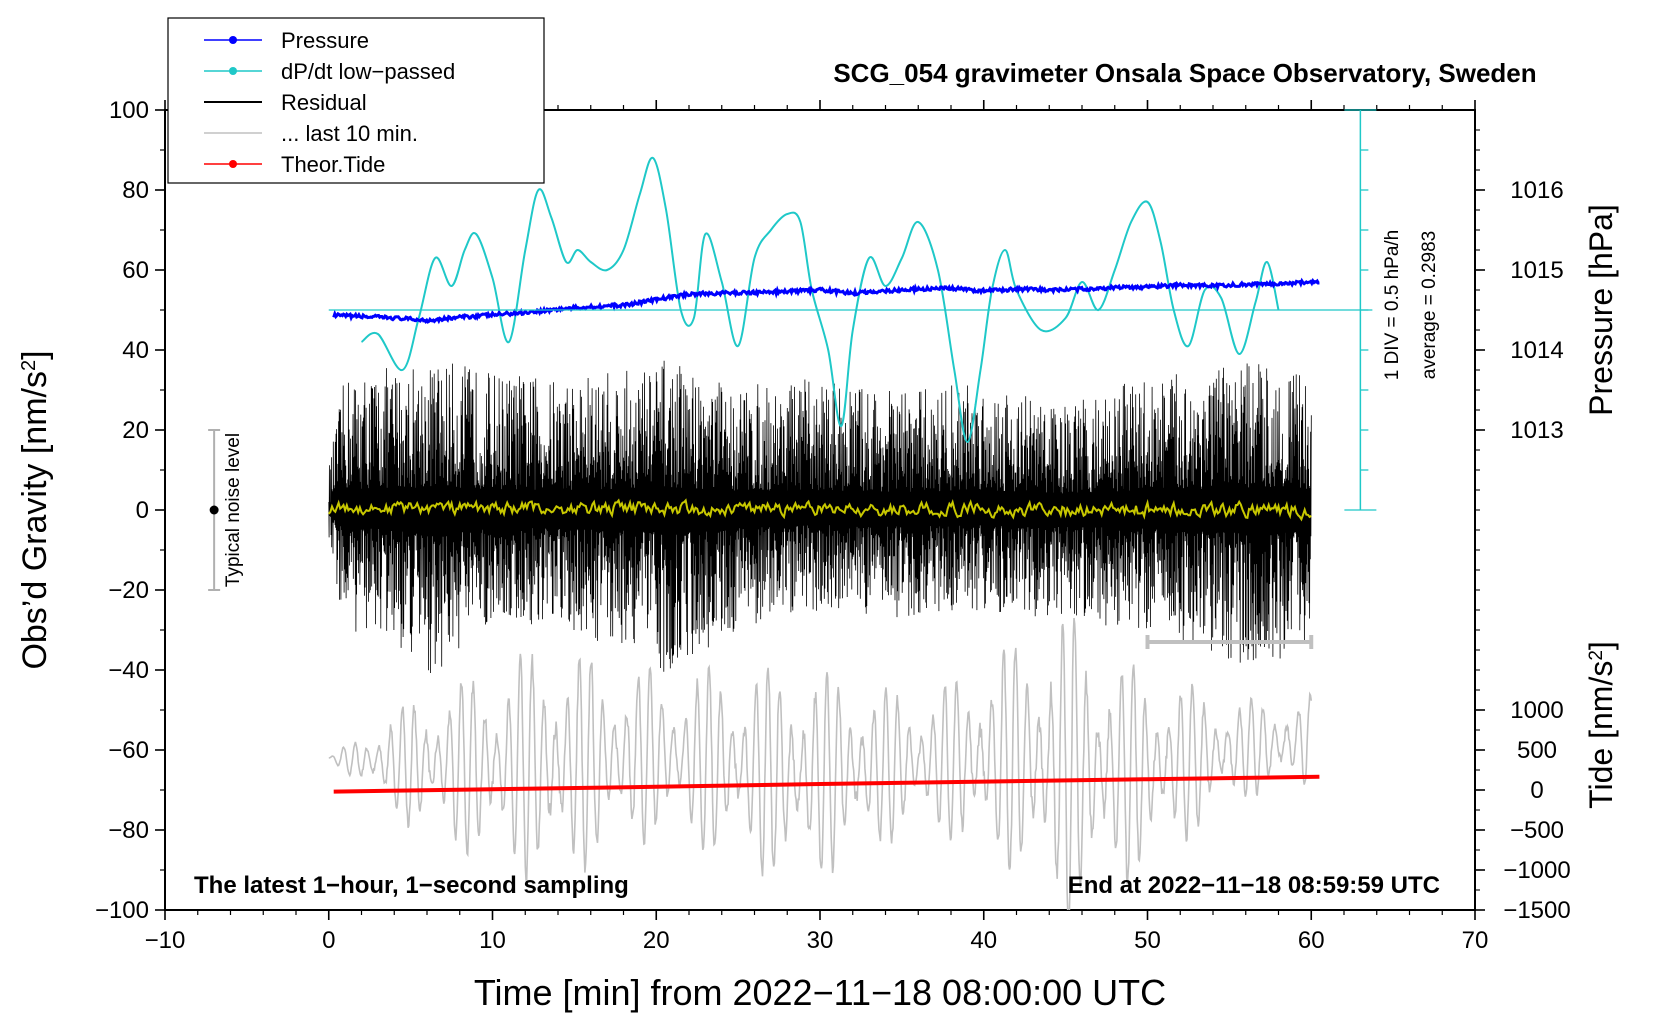  What do you see at coordinates (1537, 830) in the screenshot?
I see `tide-tick-label: −500` at bounding box center [1537, 830].